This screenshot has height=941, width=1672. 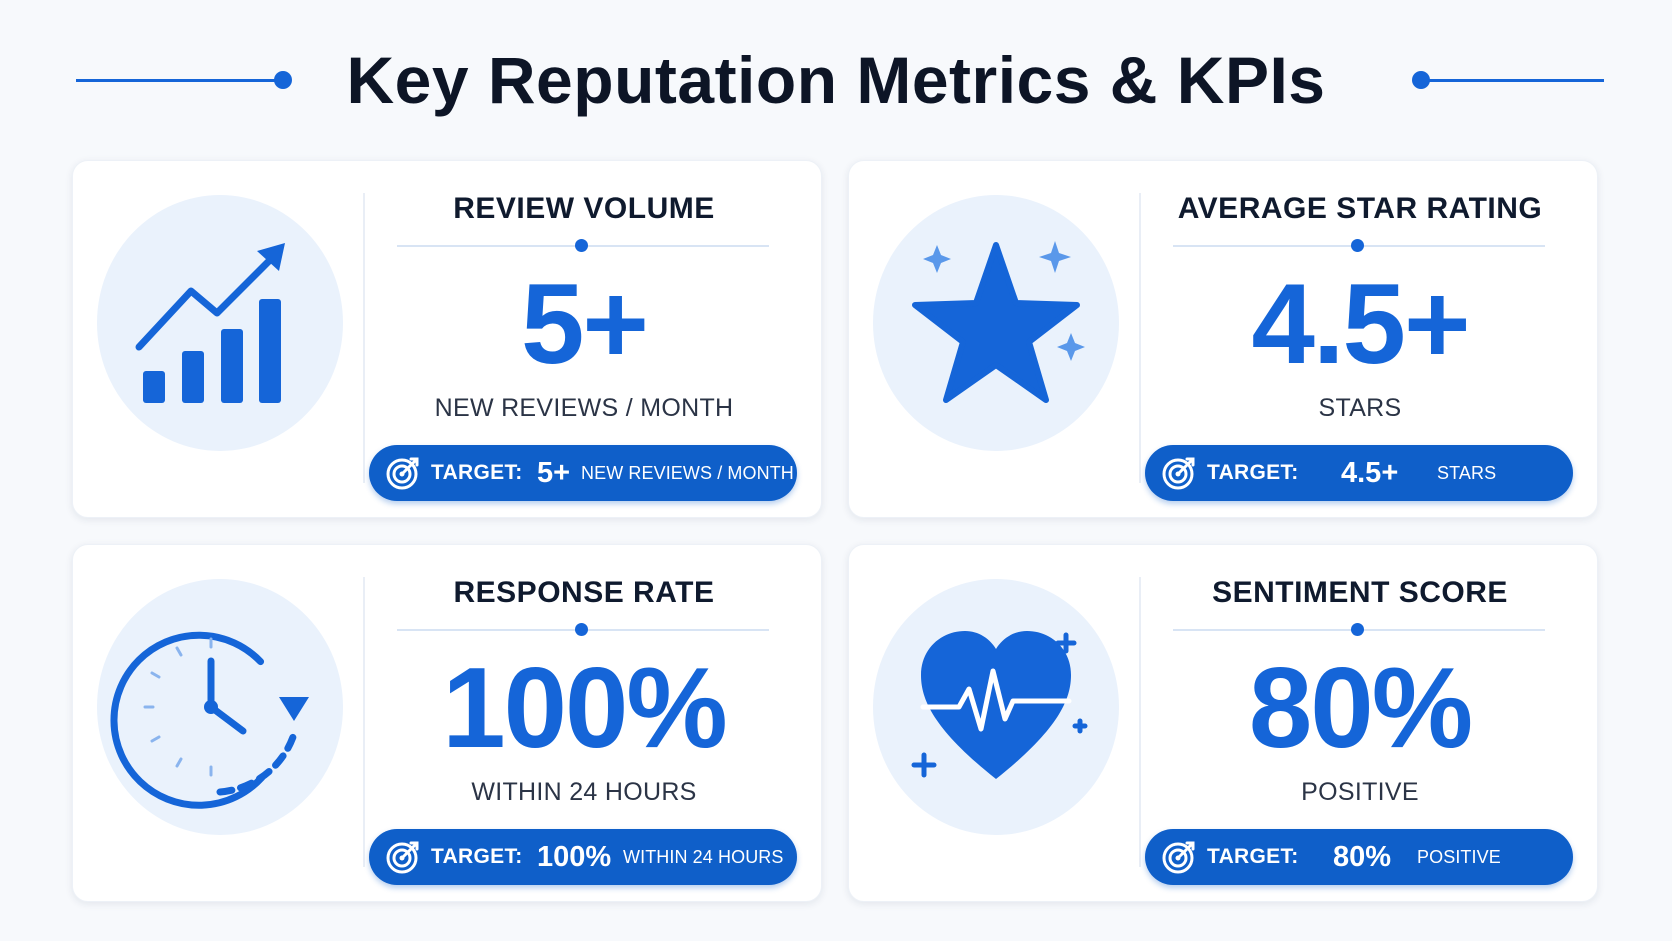 What do you see at coordinates (703, 857) in the screenshot?
I see `target-unit: WITHIN 24 HOURS` at bounding box center [703, 857].